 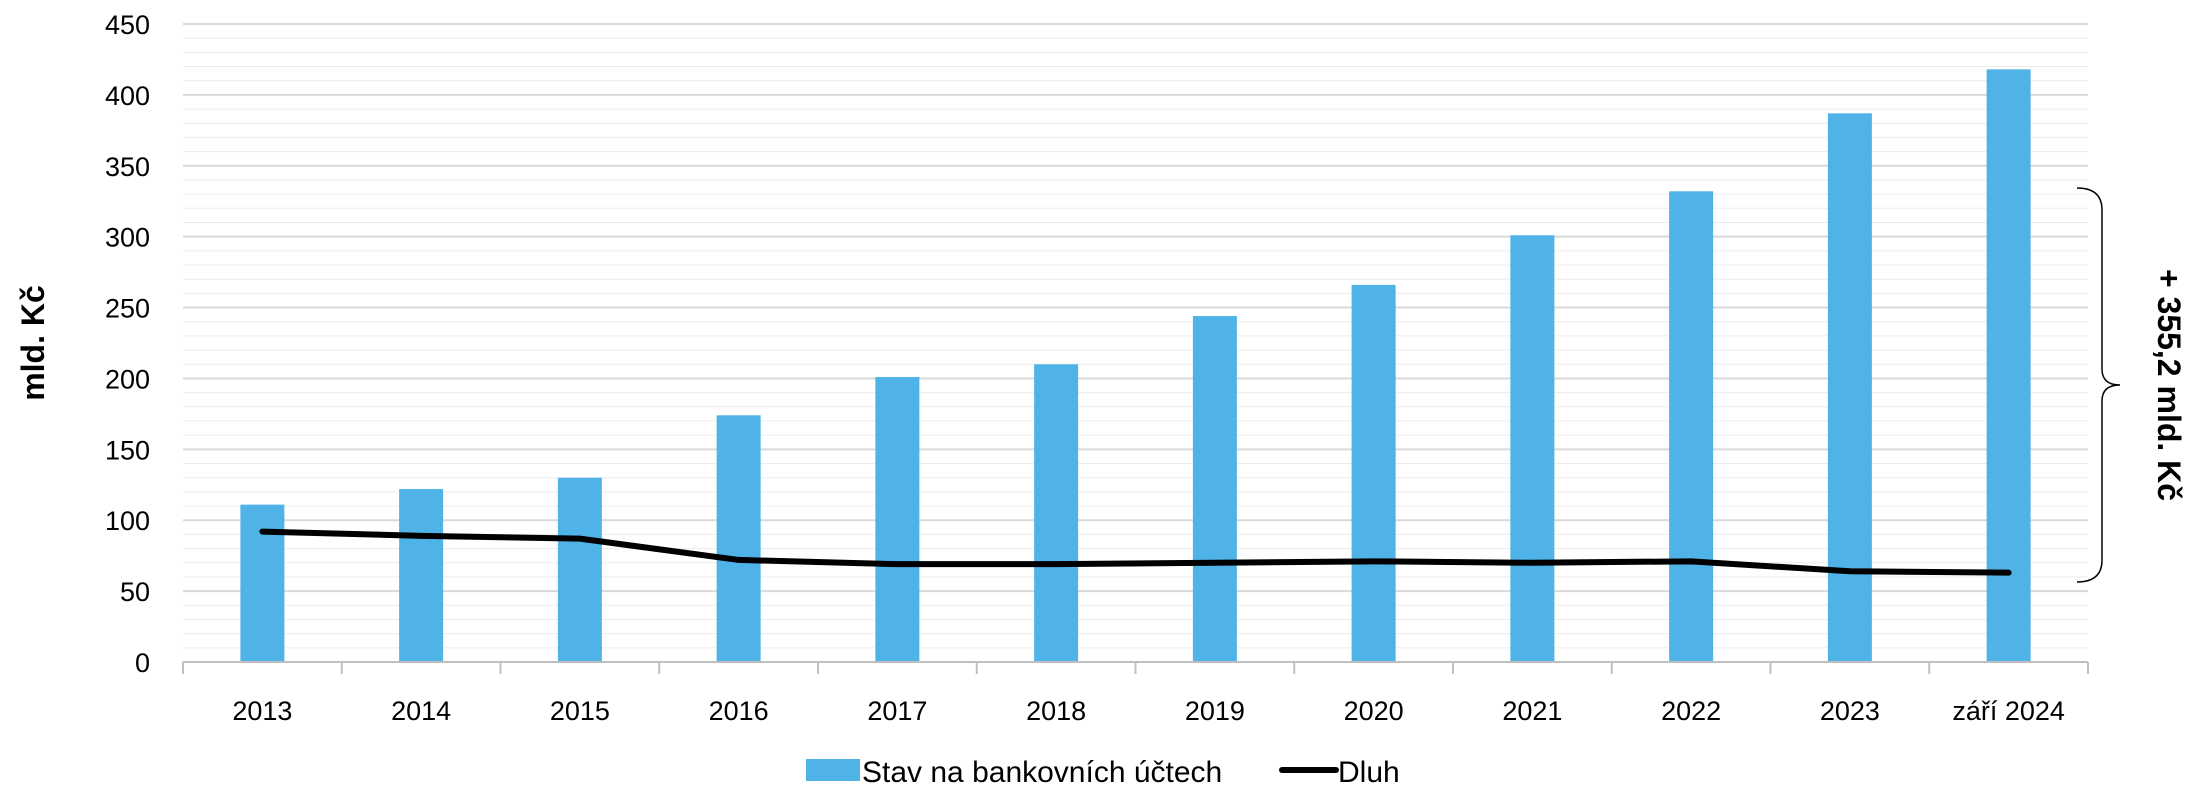 I want to click on y-tick-label: 200, so click(x=127, y=379).